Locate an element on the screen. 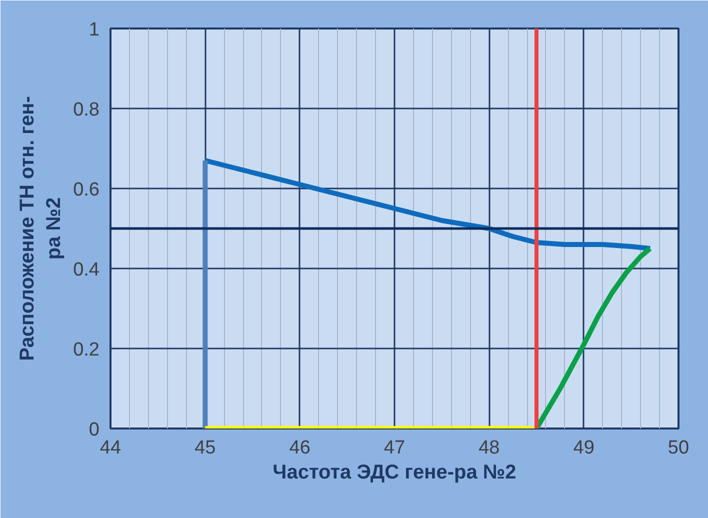 This screenshot has height=518, width=708. y-tick-label: 1 is located at coordinates (94, 30).